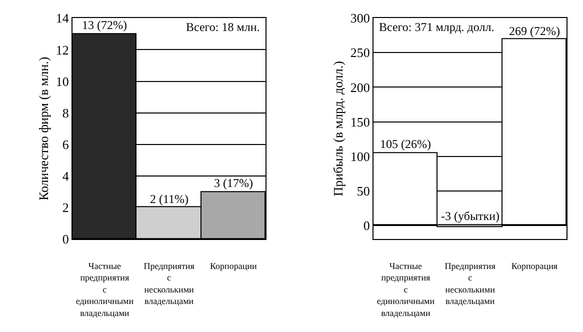 This screenshot has width=583, height=332. Describe the element at coordinates (65, 208) in the screenshot. I see `y-tick-label: 2` at that location.